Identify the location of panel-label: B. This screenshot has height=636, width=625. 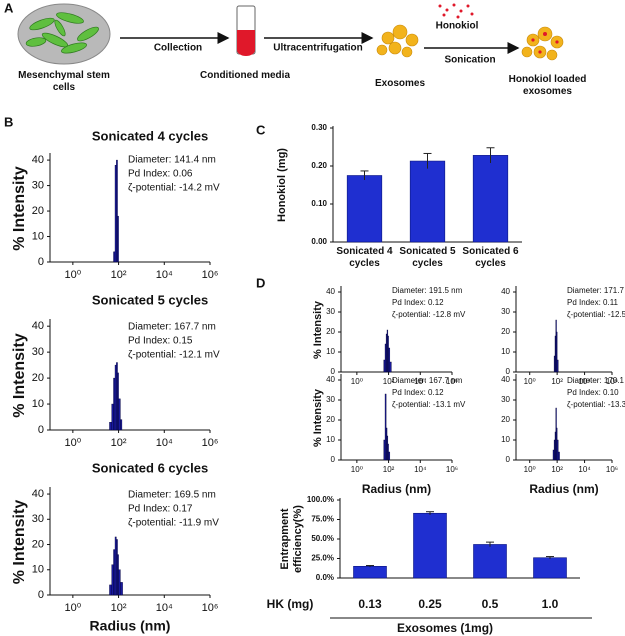
(8, 121).